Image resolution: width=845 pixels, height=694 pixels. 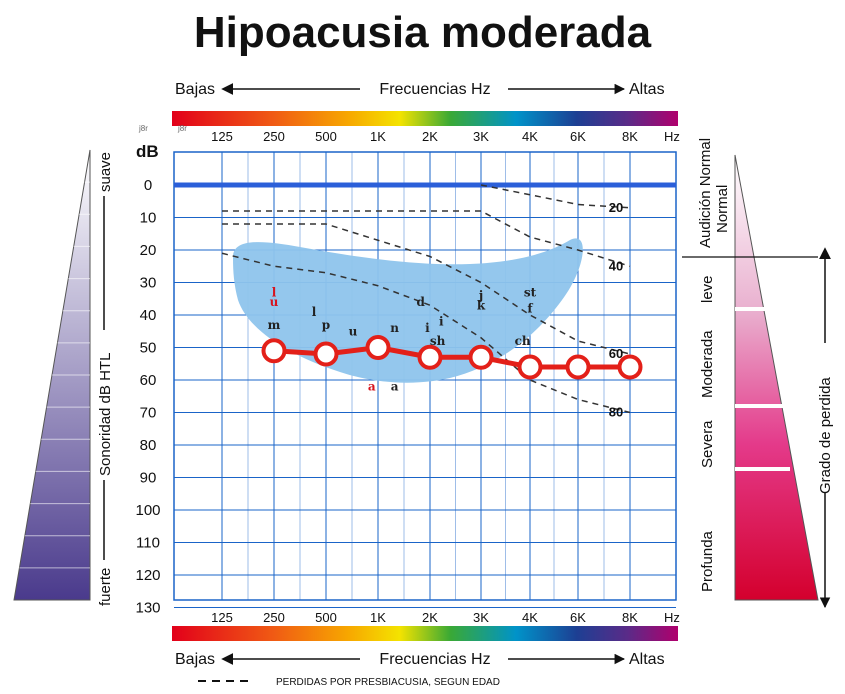 What do you see at coordinates (274, 136) in the screenshot?
I see `x-tick-label-top: 250` at bounding box center [274, 136].